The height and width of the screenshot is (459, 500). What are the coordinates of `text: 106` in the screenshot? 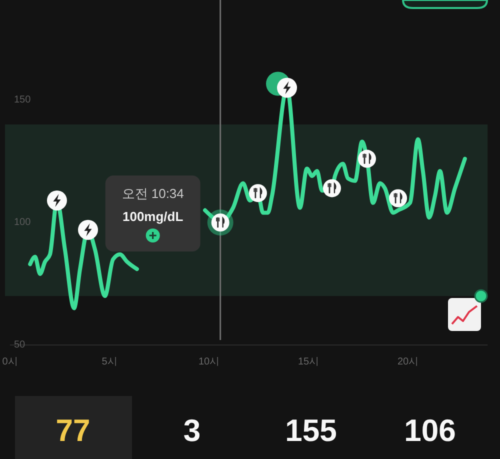 It's located at (430, 430).